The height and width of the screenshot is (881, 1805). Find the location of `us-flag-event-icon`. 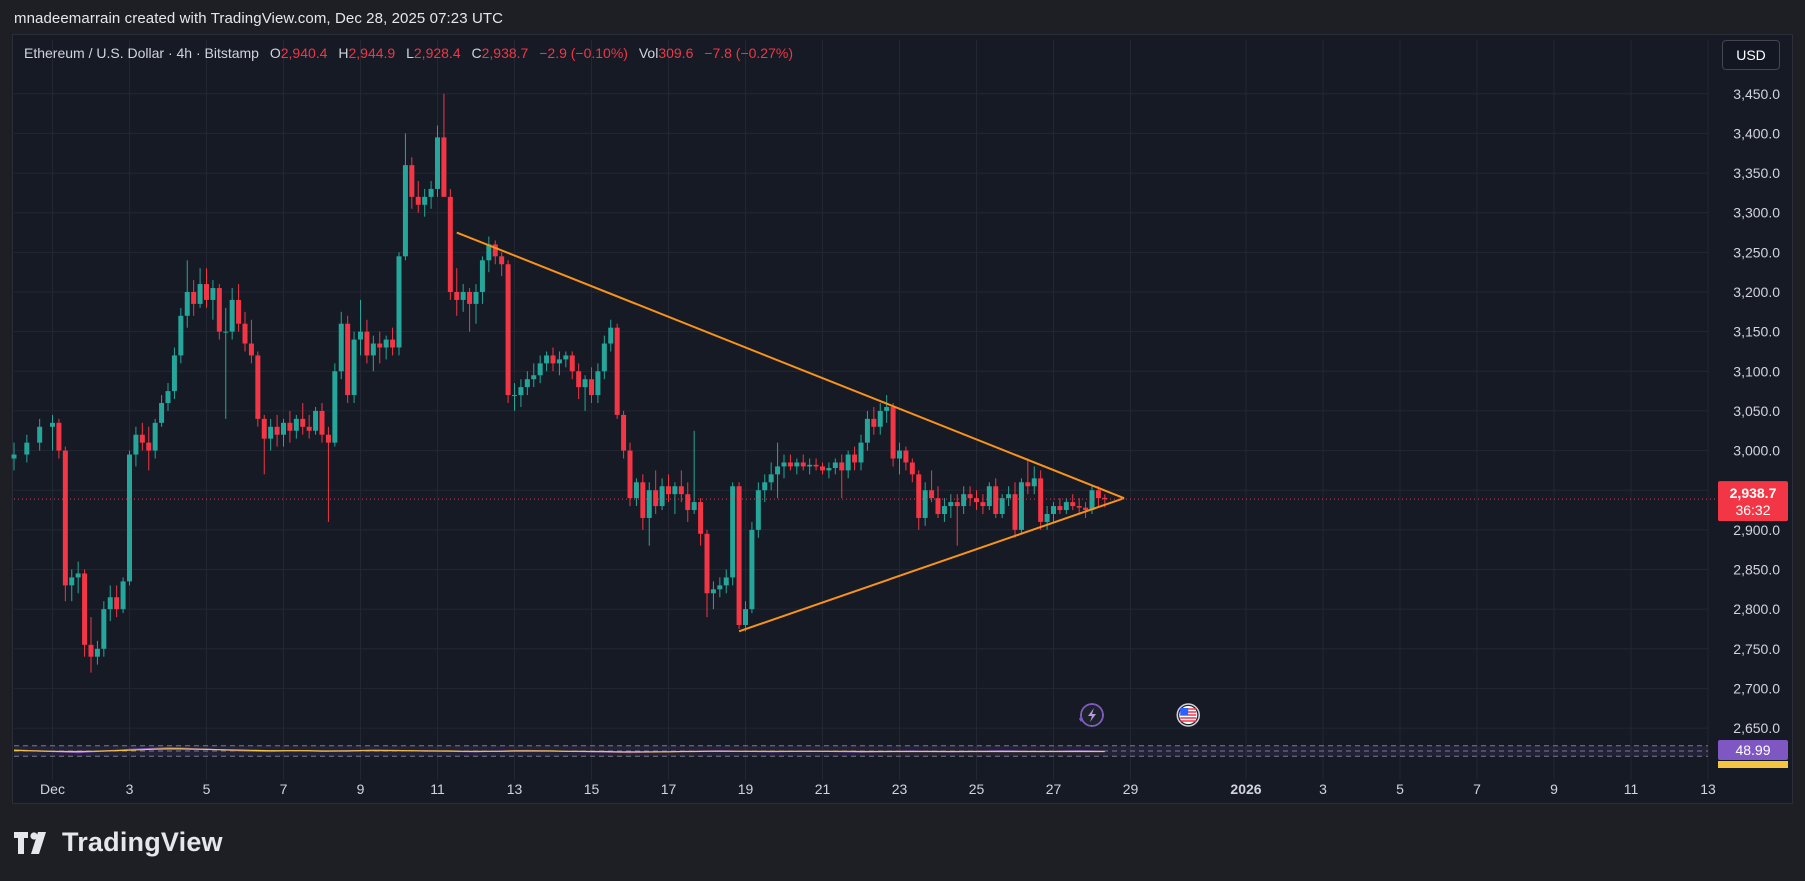

us-flag-event-icon is located at coordinates (1188, 715).